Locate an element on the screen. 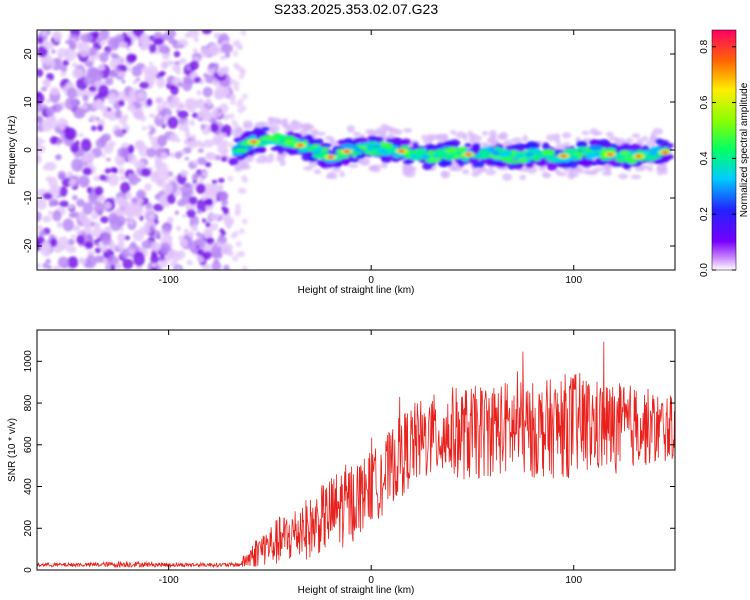 Image resolution: width=750 pixels, height=600 pixels. y-tick-label: -10 is located at coordinates (28, 197).